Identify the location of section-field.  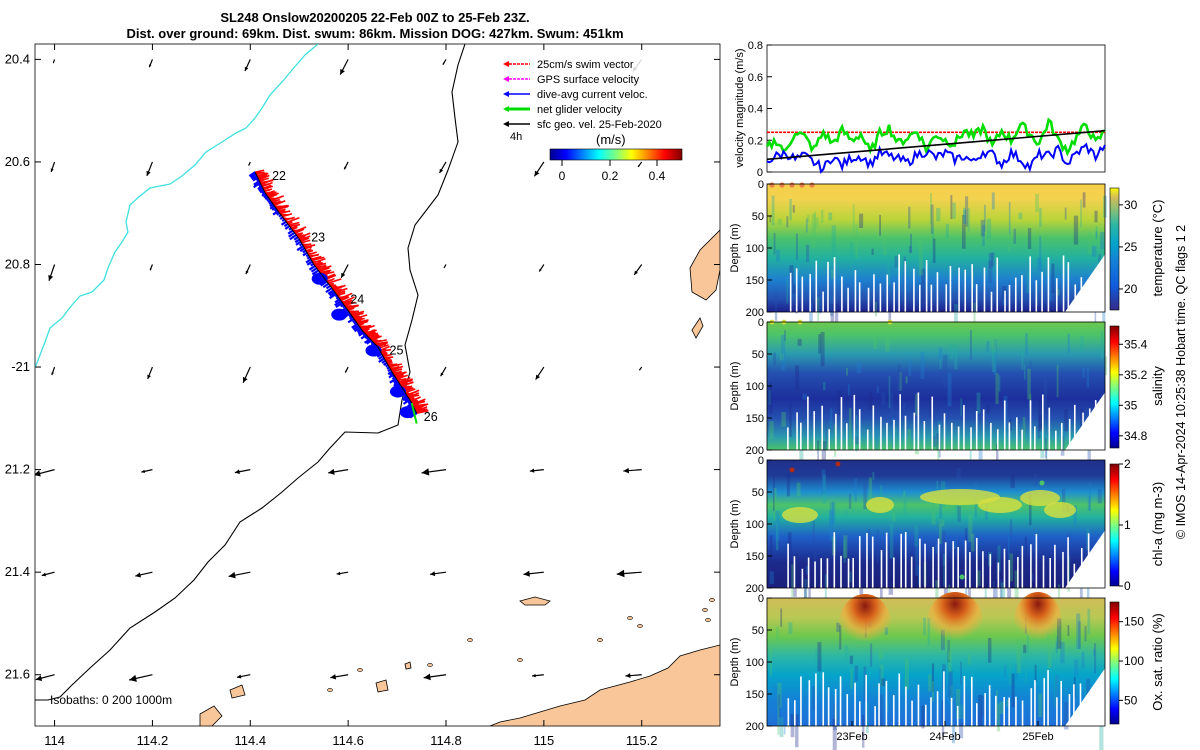
(936, 386).